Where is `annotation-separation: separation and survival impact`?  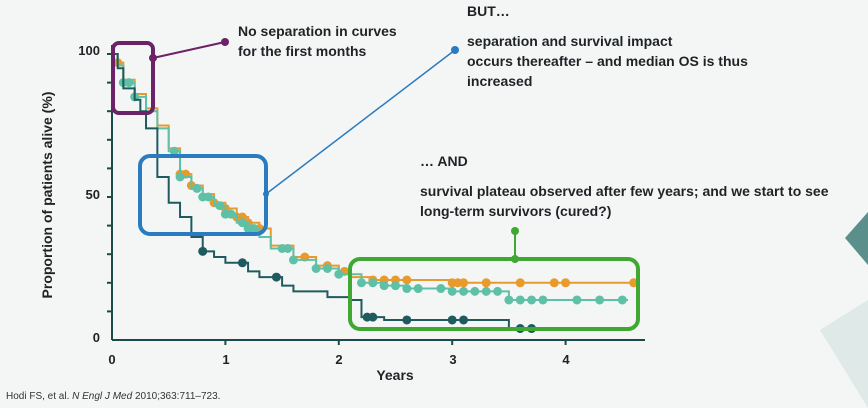
annotation-separation: separation and survival impact is located at coordinates (570, 41).